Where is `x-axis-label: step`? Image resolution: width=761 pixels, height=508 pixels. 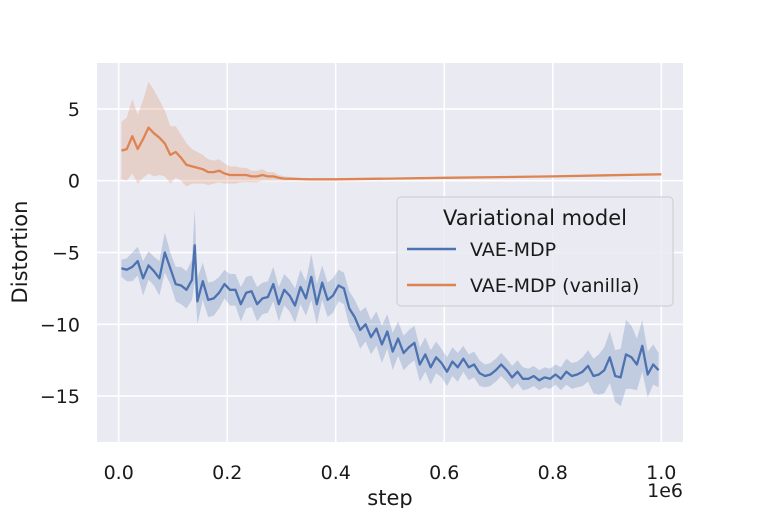
x-axis-label: step is located at coordinates (389, 497).